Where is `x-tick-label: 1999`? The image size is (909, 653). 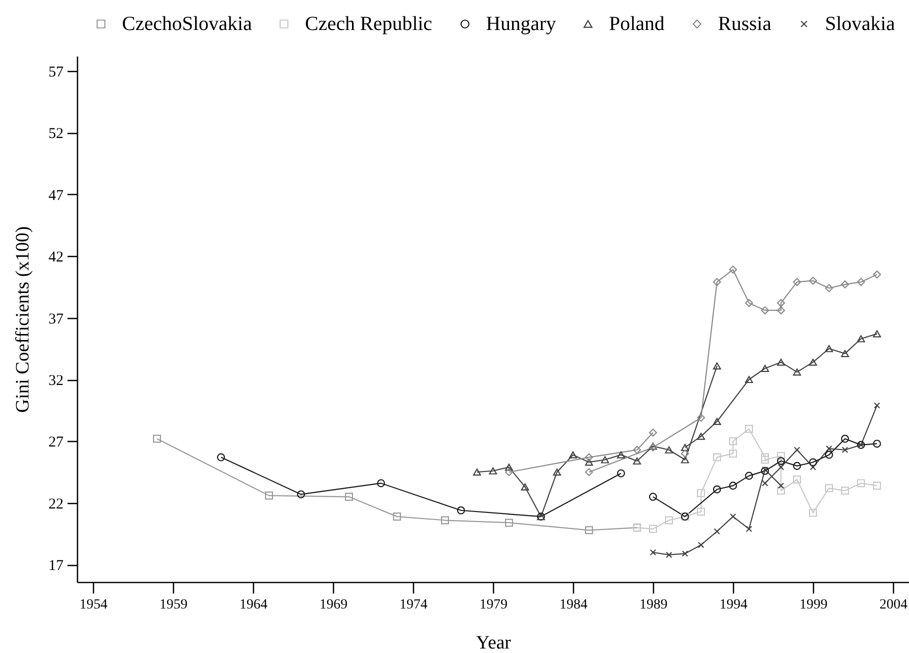 x-tick-label: 1999 is located at coordinates (814, 605).